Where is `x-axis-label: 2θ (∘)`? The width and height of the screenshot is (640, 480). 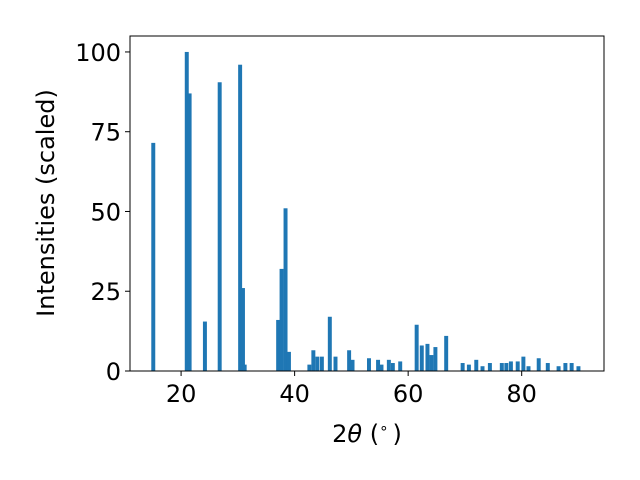 x-axis-label: 2θ (∘) is located at coordinates (367, 433).